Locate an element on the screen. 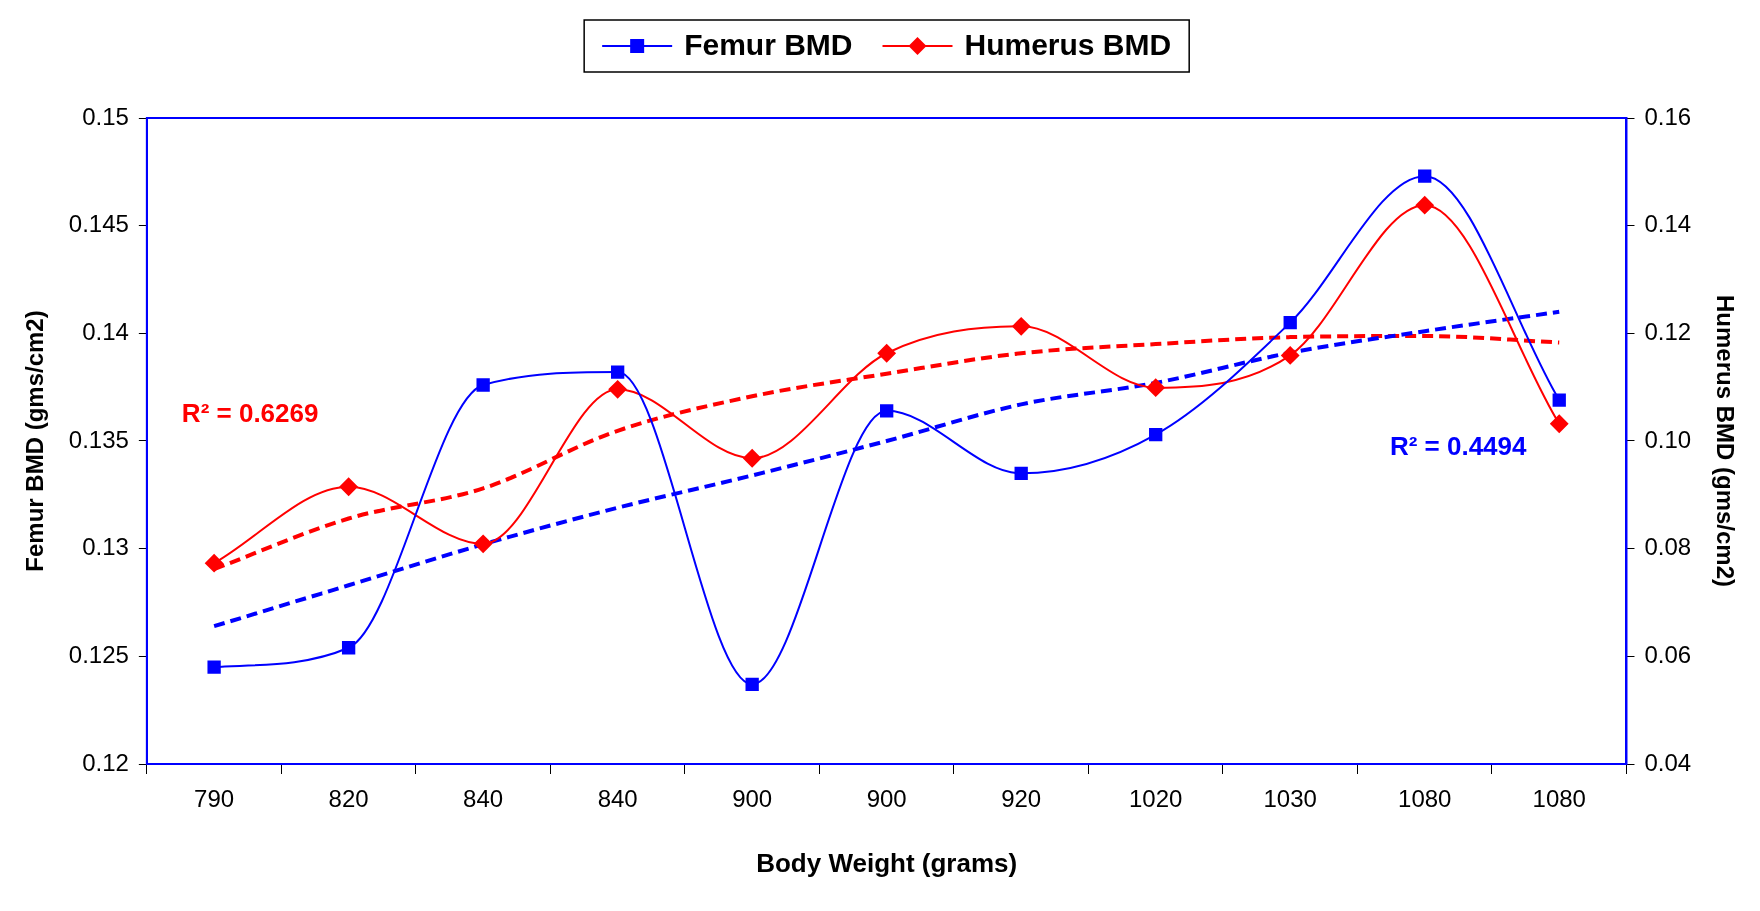  y-tick-label: 0.15 is located at coordinates (105, 116).